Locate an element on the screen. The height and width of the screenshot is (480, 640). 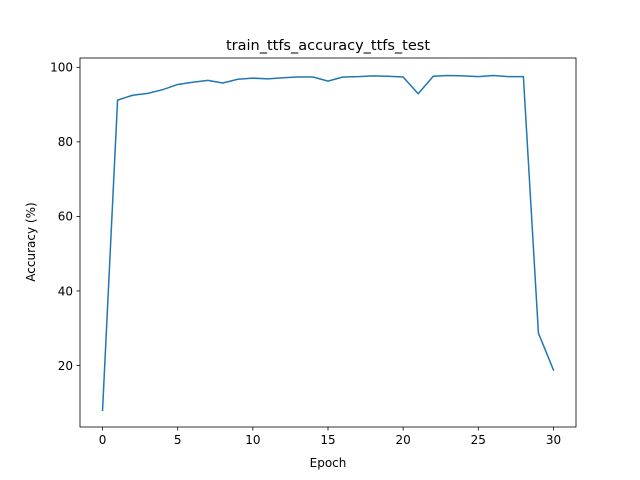
x-tick-label: 30 is located at coordinates (553, 440).